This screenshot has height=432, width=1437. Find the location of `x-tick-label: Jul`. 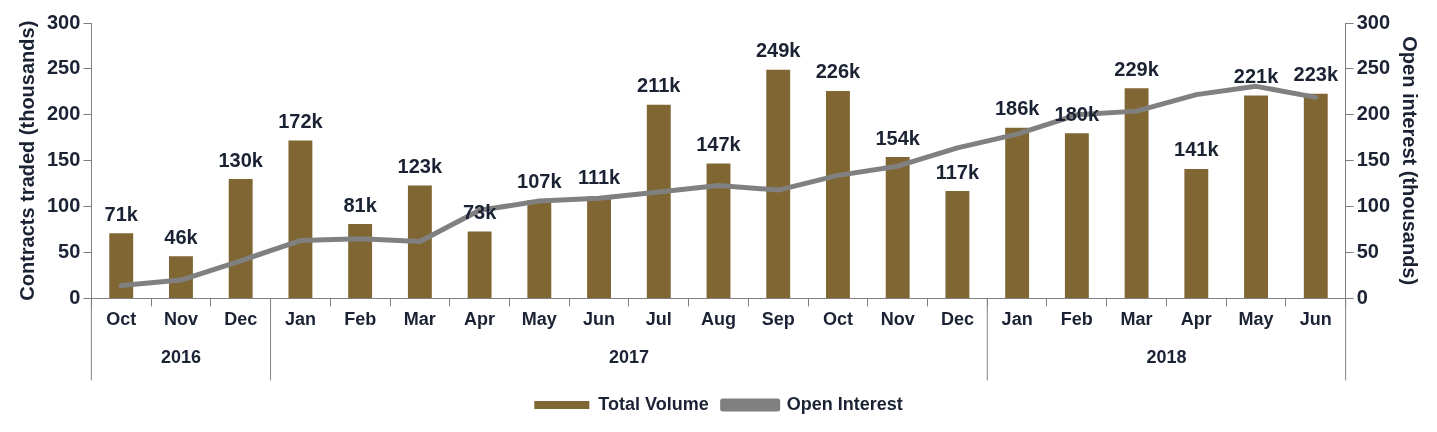

x-tick-label: Jul is located at coordinates (658, 319).